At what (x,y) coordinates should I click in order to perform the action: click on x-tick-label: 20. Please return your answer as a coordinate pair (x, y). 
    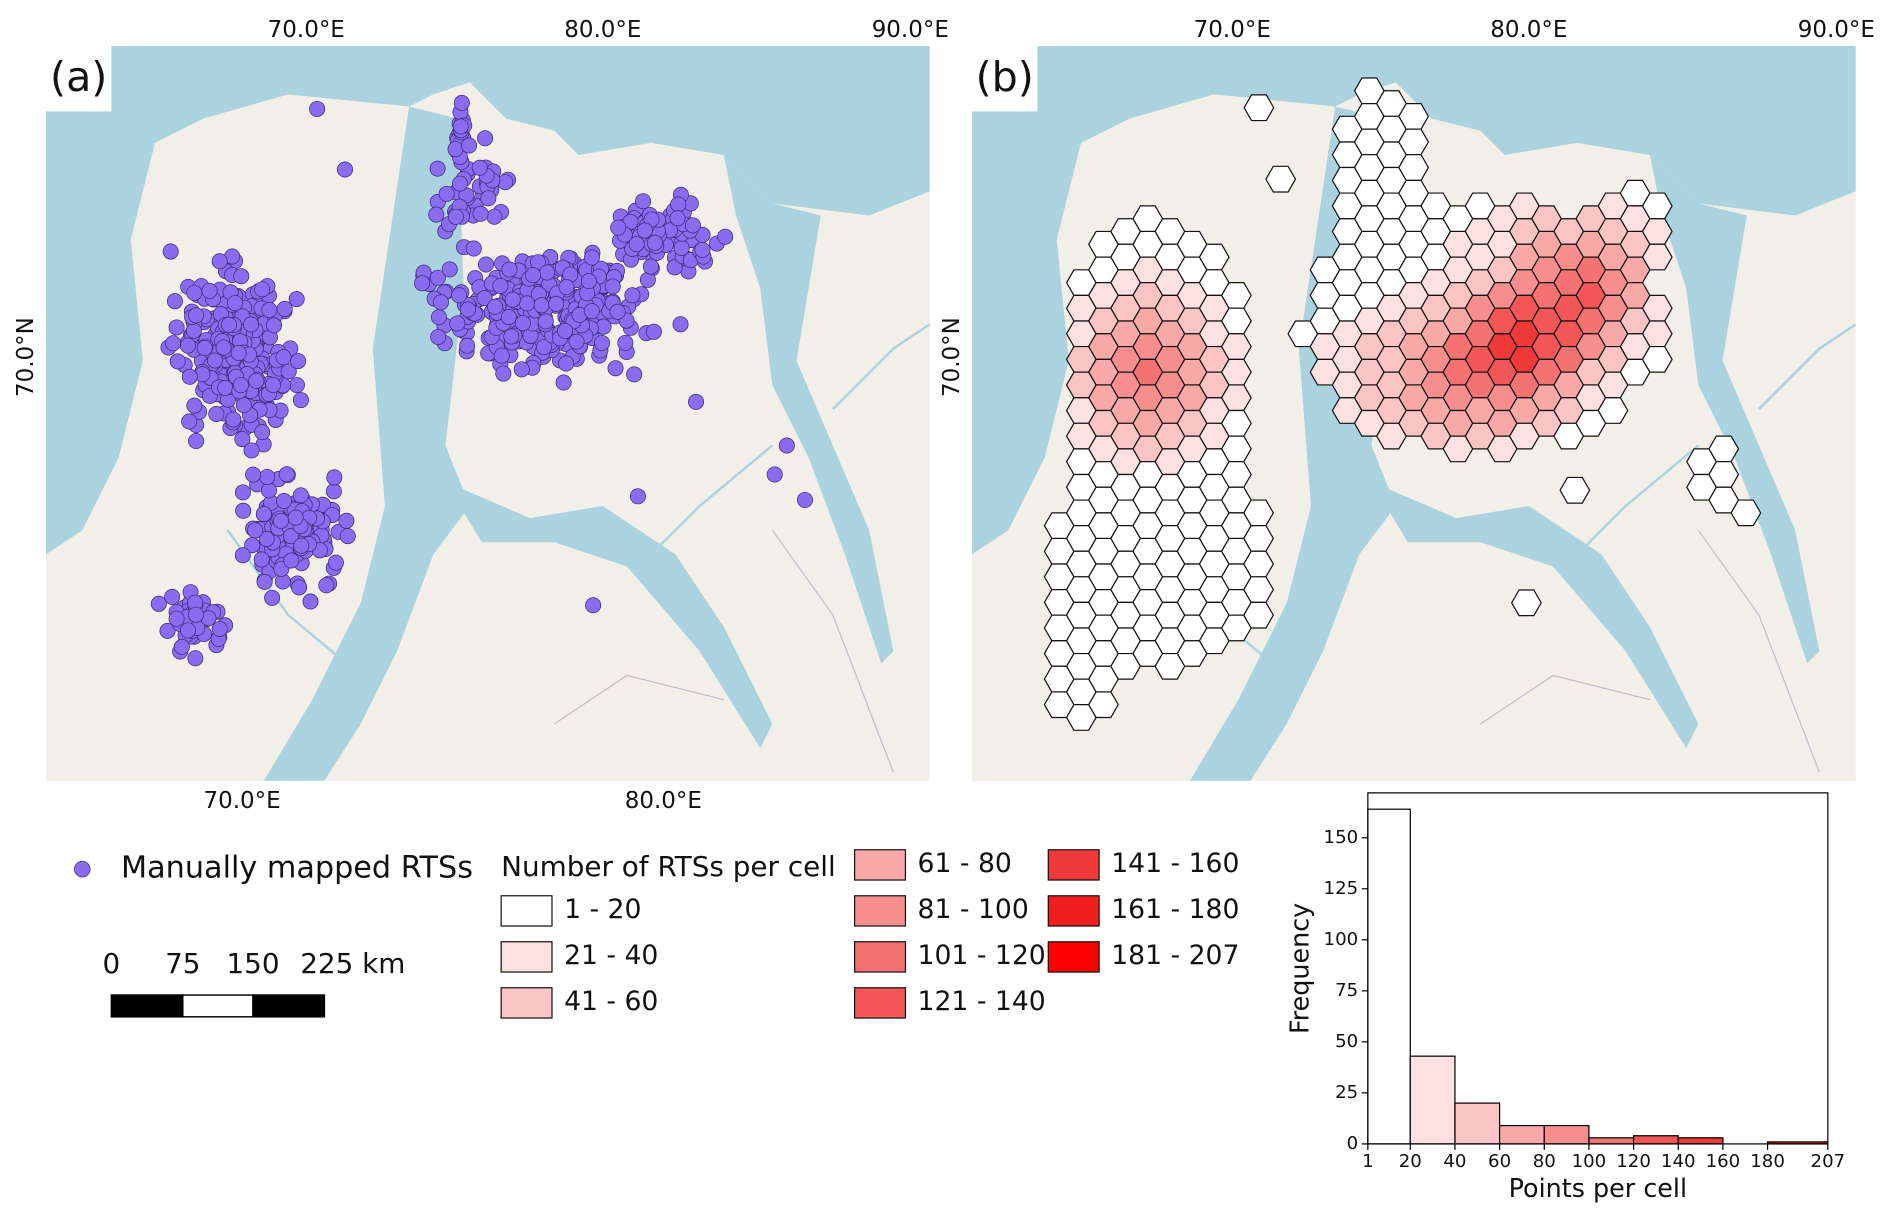
    Looking at the image, I should click on (1410, 1161).